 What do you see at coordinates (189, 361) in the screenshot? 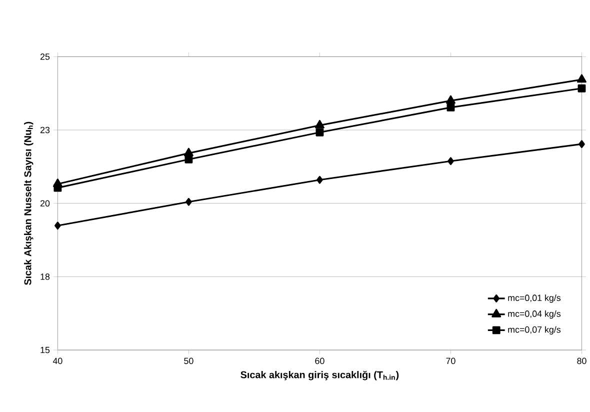
I see `x-tick-label: 50` at bounding box center [189, 361].